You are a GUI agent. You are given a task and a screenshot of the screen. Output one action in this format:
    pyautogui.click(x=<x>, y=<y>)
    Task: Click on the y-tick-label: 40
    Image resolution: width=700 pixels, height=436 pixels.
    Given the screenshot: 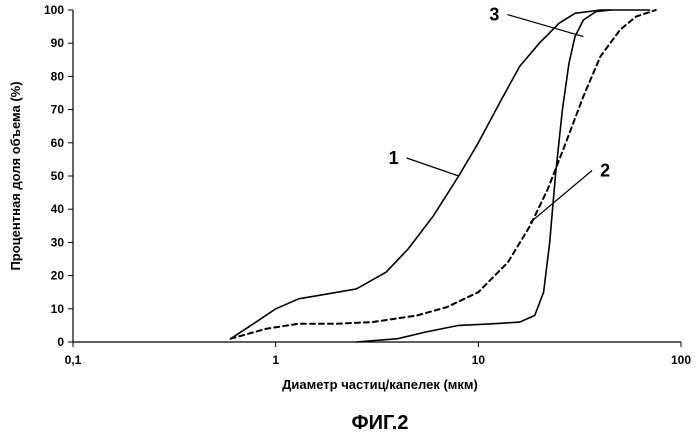 What is the action you would take?
    pyautogui.click(x=58, y=209)
    